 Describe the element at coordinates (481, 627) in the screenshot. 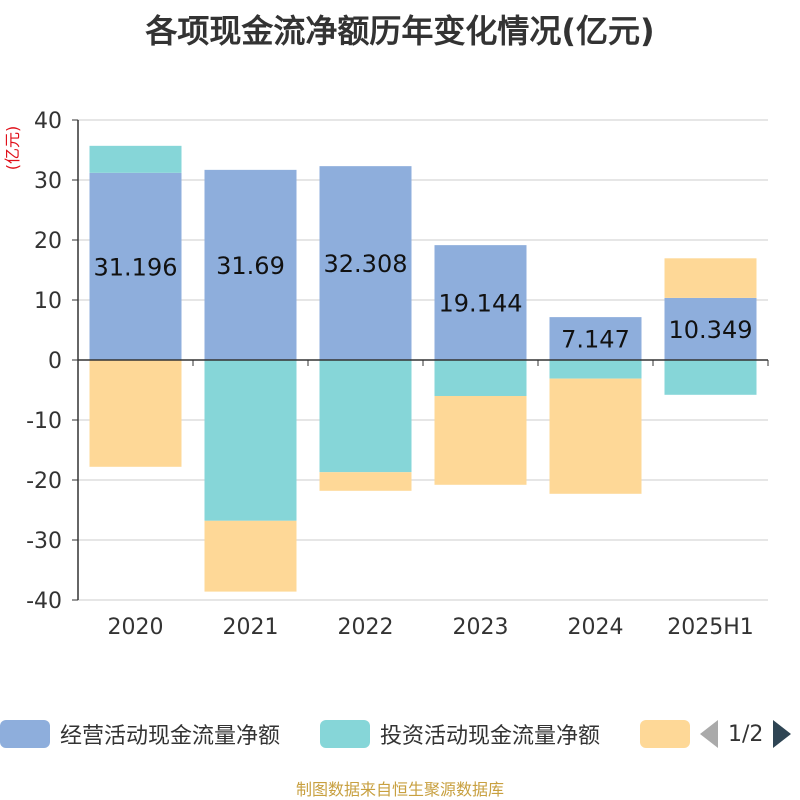

I see `x-tick-label: 2023` at that location.